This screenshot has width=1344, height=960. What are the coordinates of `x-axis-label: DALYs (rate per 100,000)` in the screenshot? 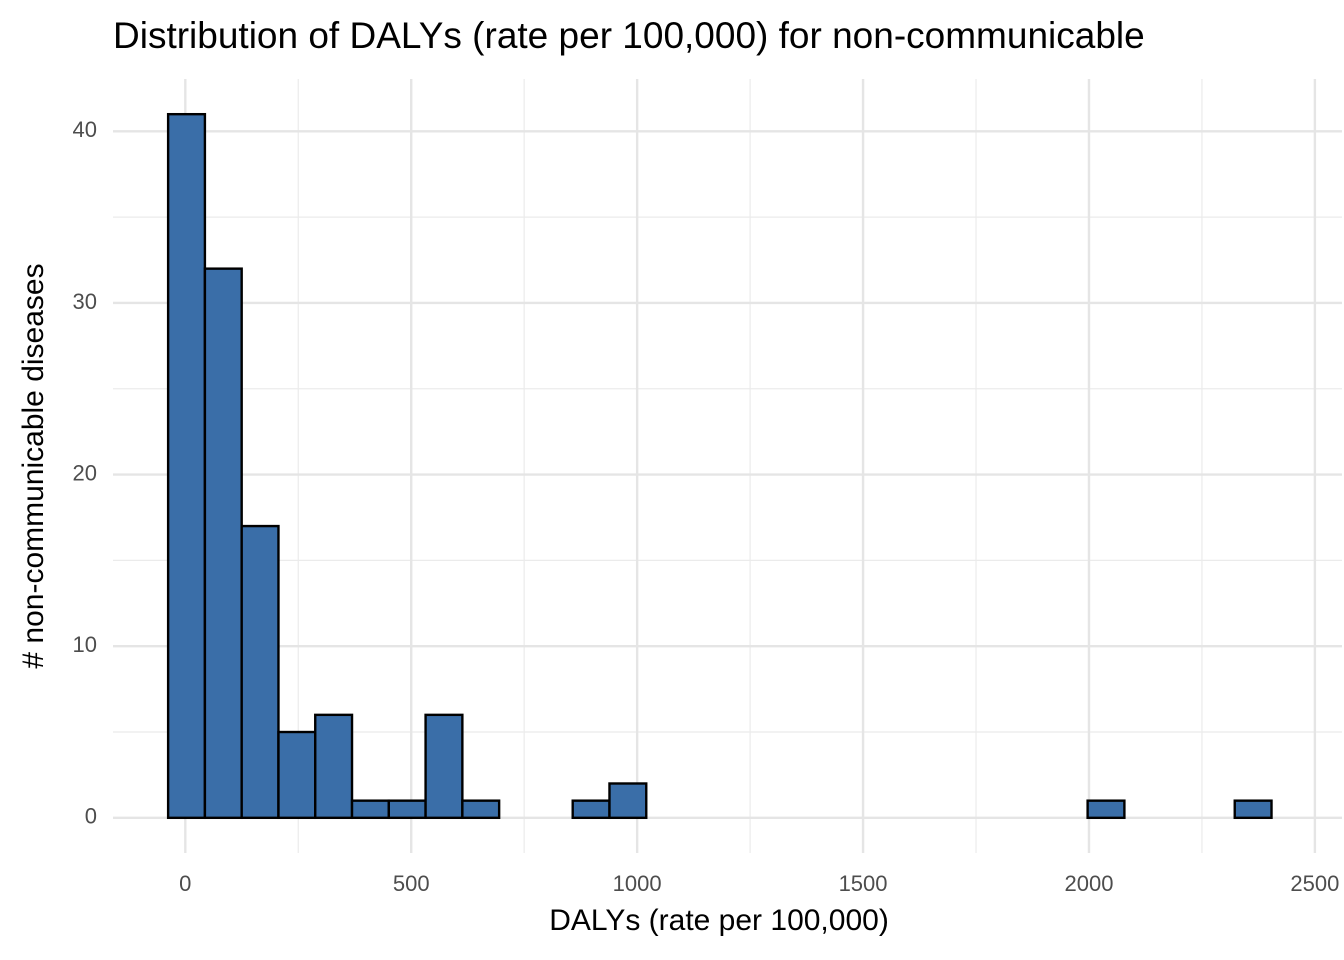 It's located at (719, 920).